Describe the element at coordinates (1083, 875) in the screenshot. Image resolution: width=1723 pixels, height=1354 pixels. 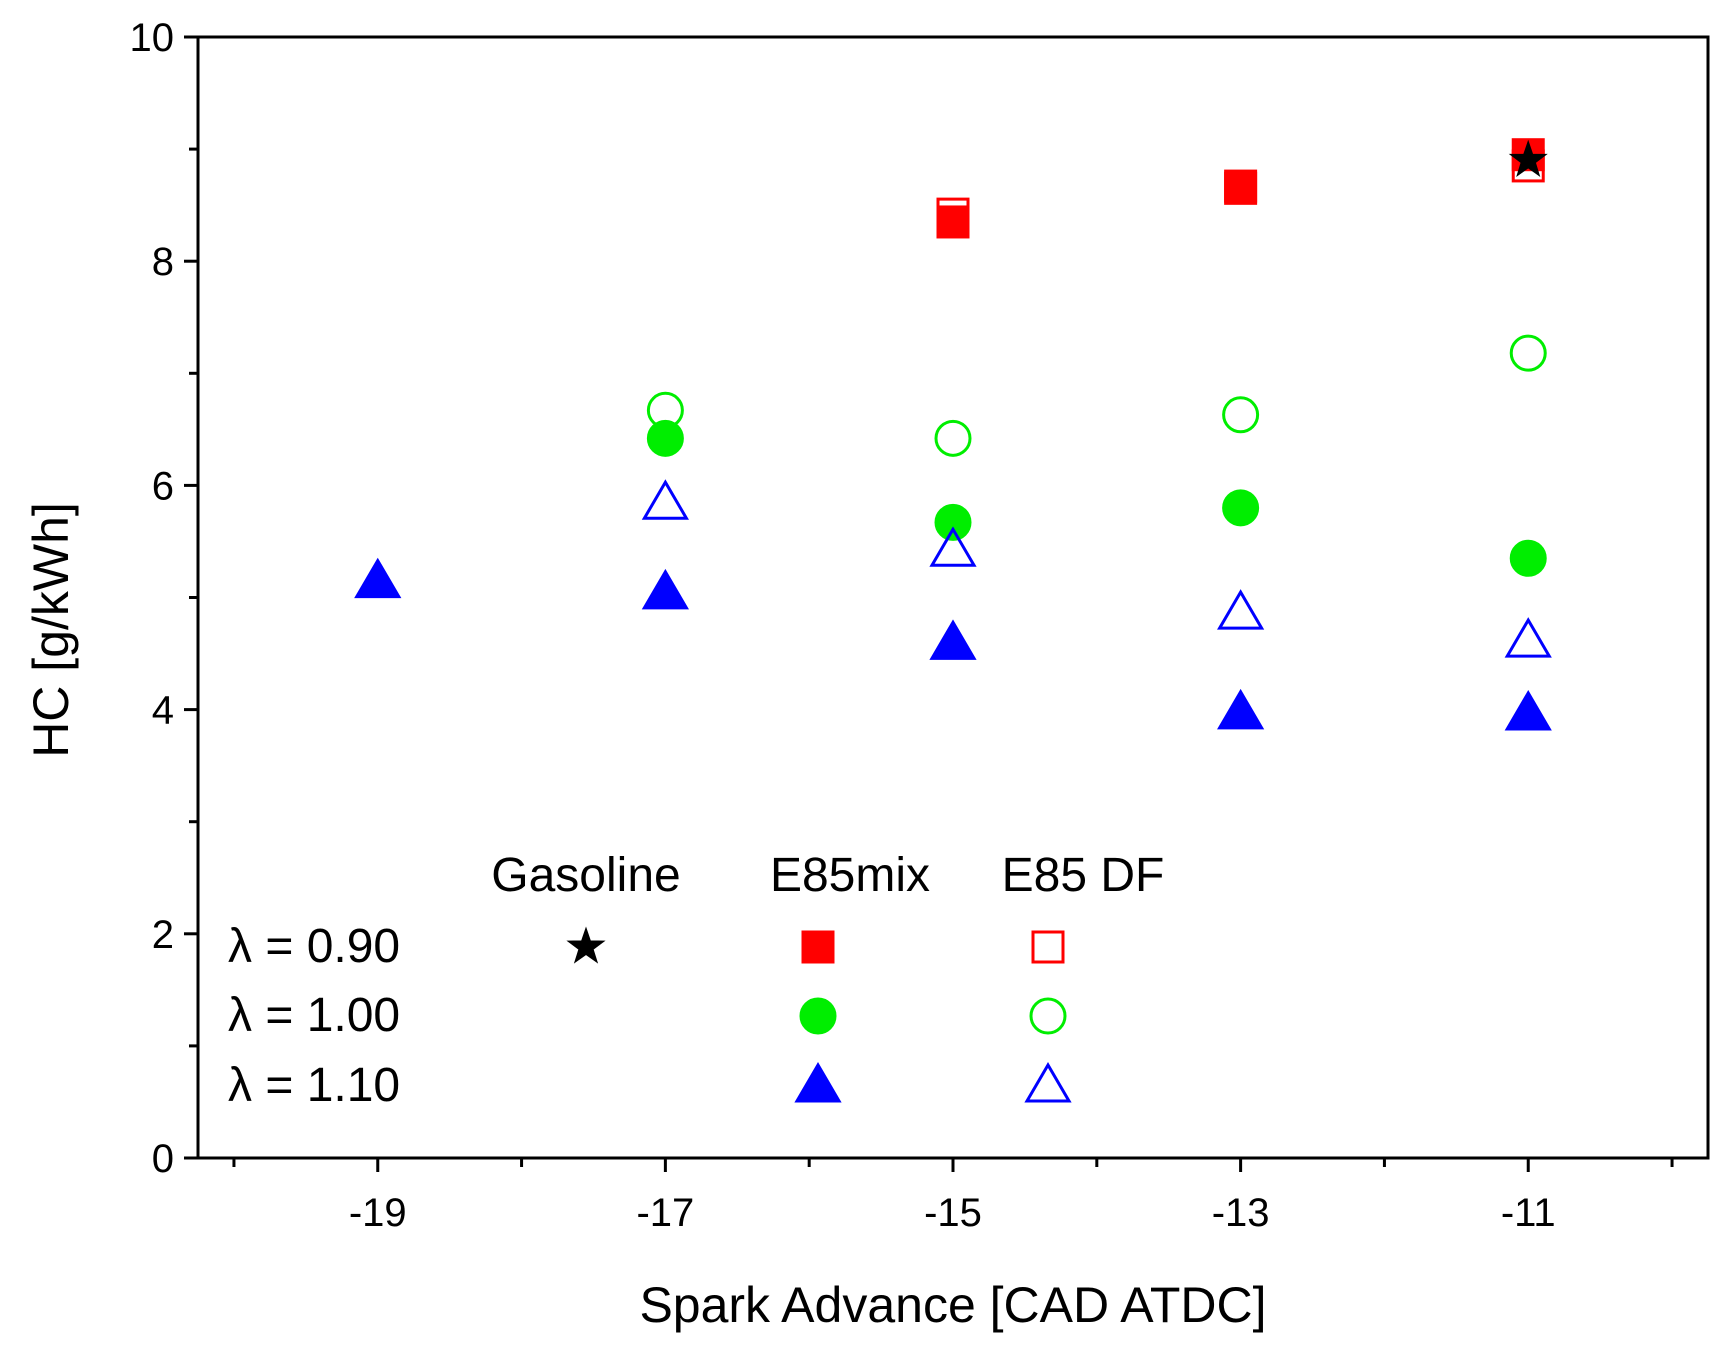
I see `legend-header-e85df: E85 DF` at that location.